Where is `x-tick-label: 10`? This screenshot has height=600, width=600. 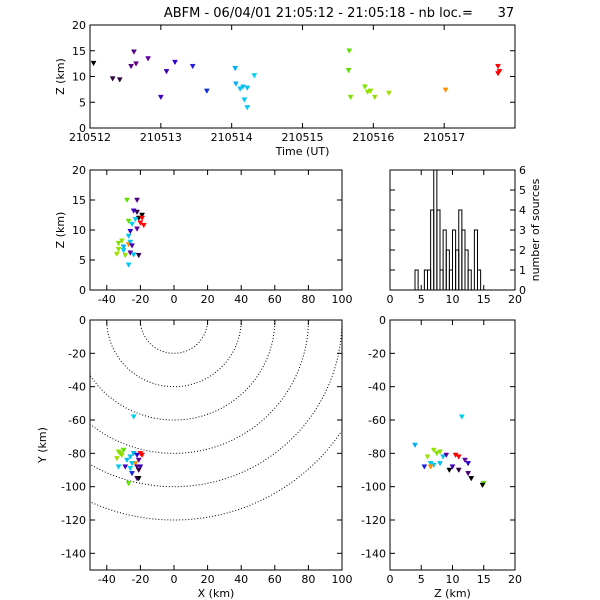
x-tick-label: 10 is located at coordinates (453, 579).